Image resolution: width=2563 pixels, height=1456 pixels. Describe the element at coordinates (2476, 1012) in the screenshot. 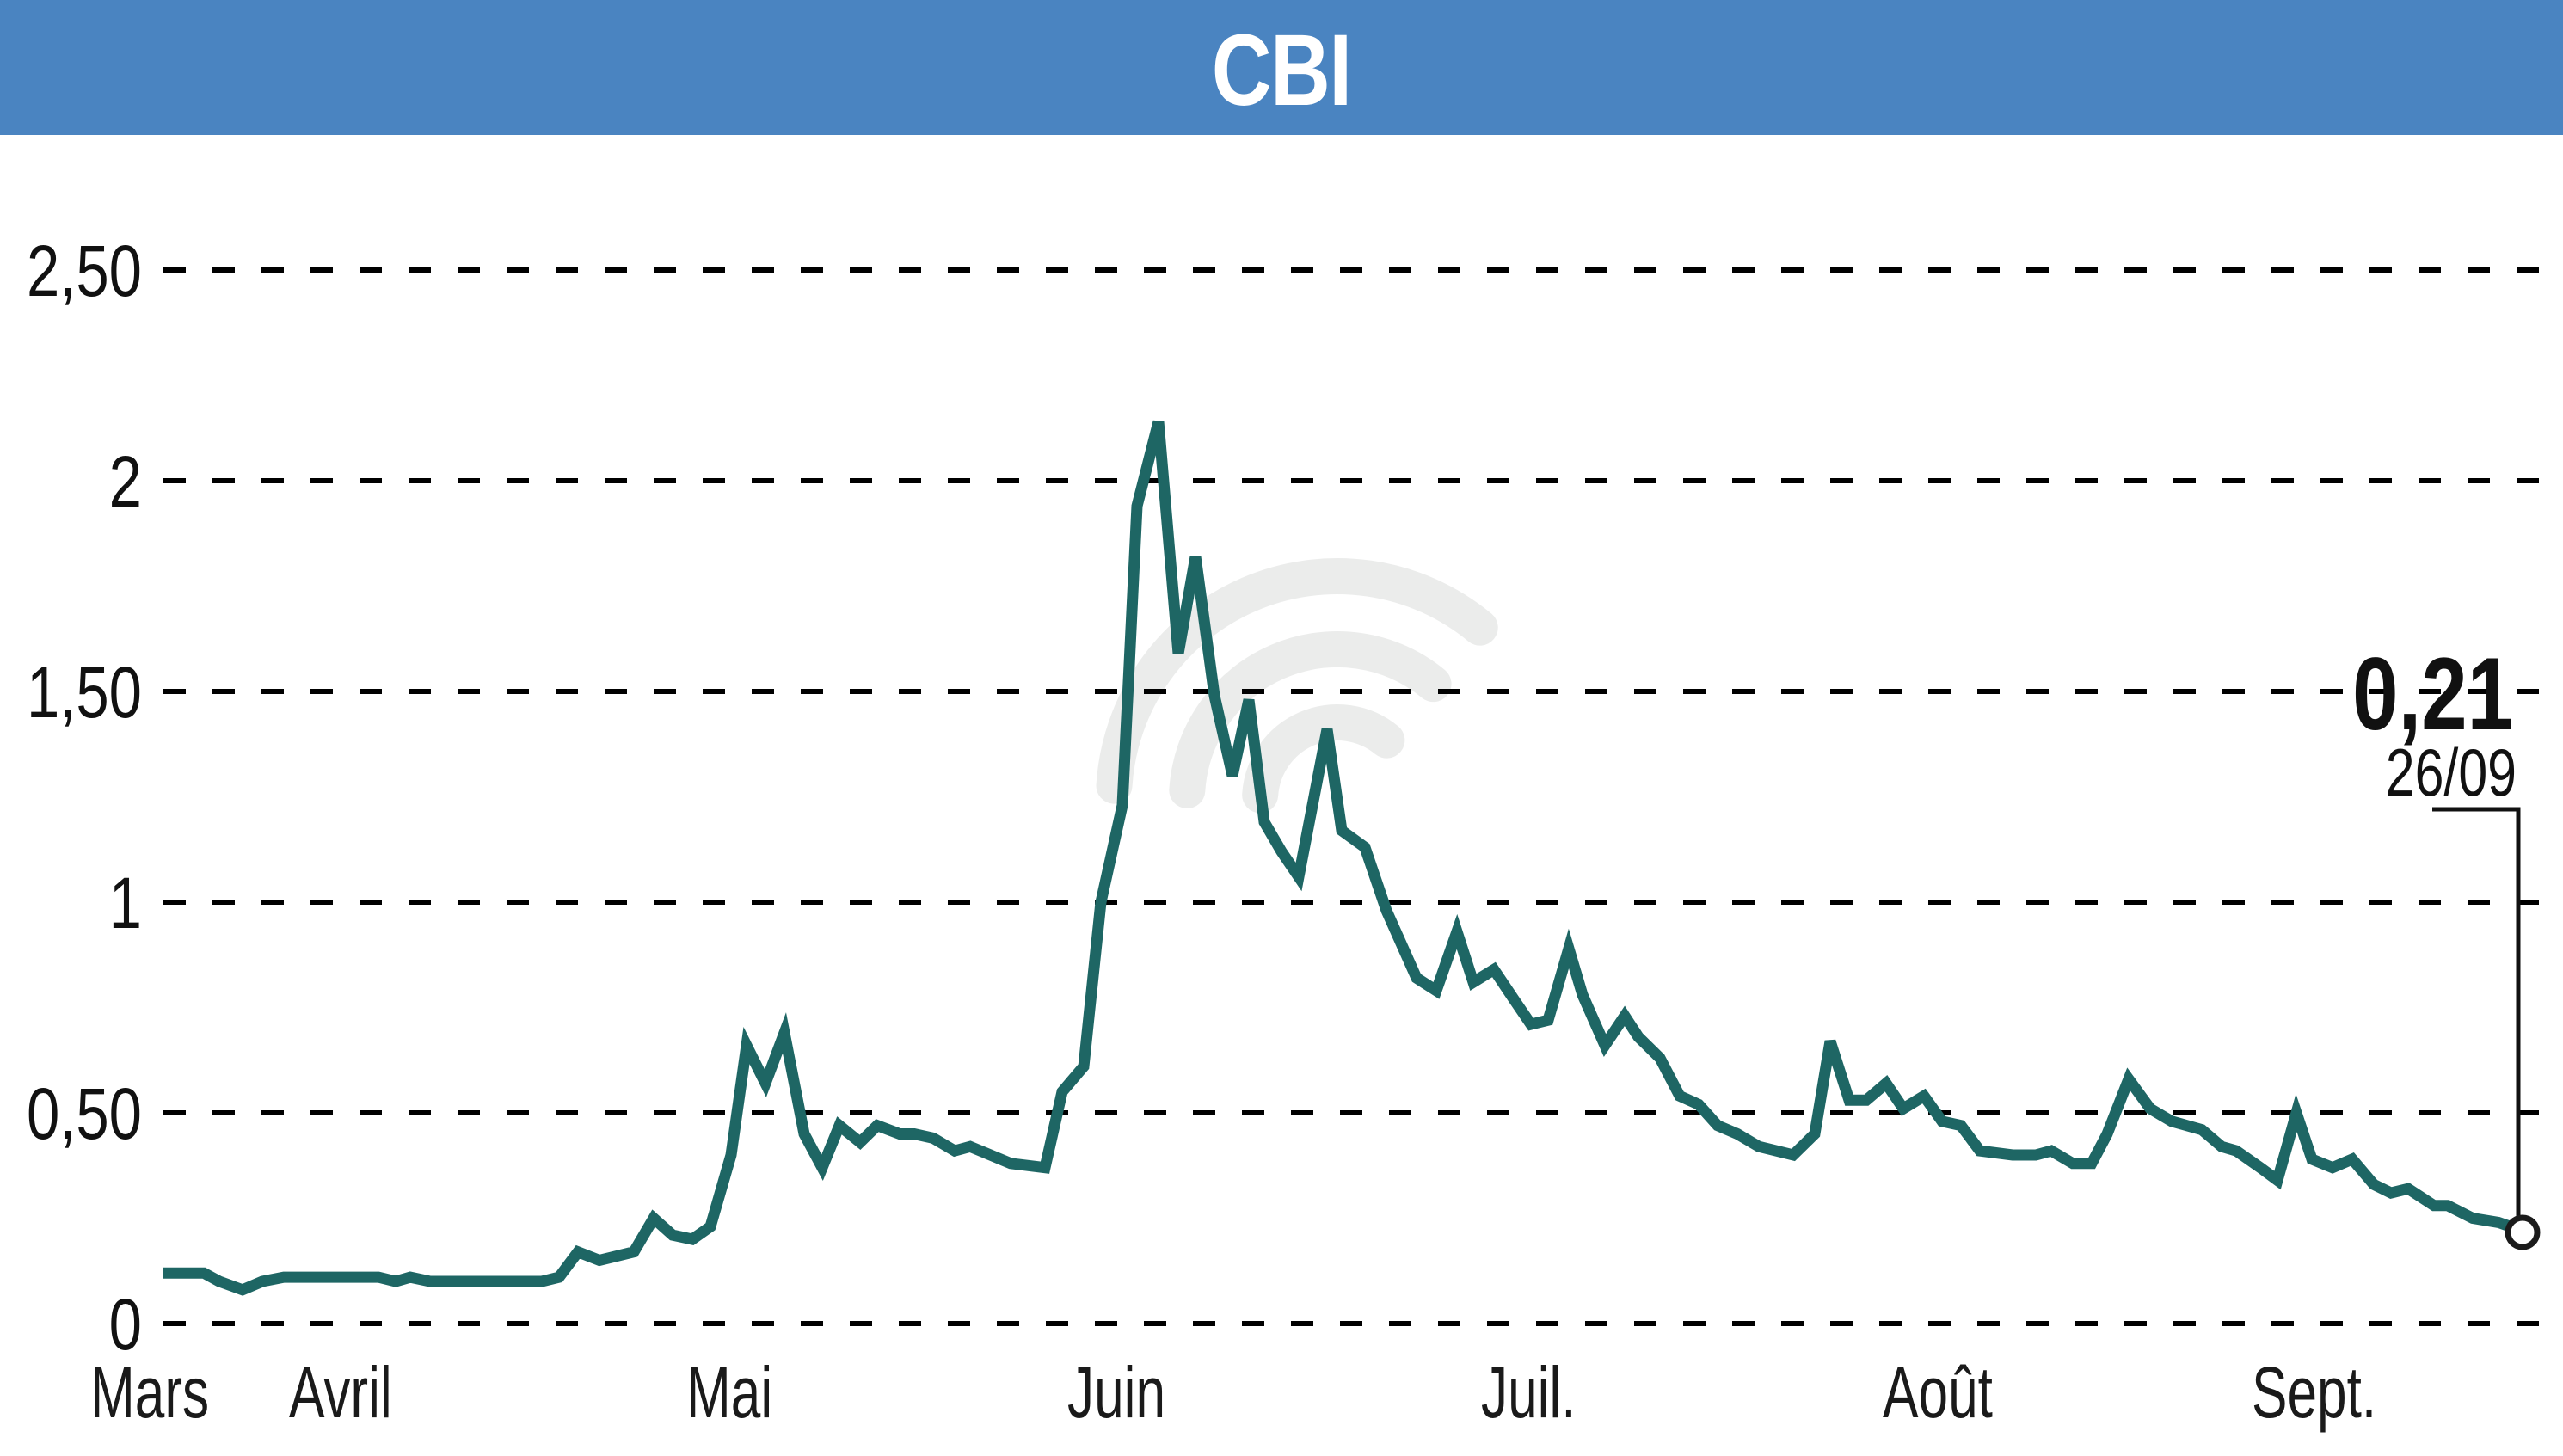

I see `leader-line` at that location.